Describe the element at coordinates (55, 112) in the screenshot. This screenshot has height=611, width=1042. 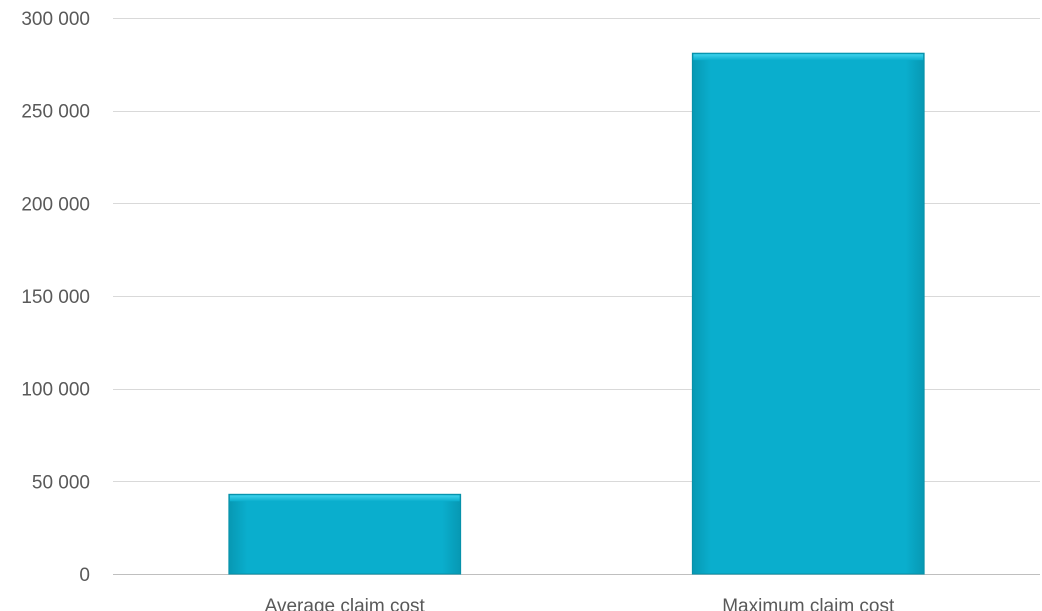
I see `y-tick-label: 250 000` at that location.